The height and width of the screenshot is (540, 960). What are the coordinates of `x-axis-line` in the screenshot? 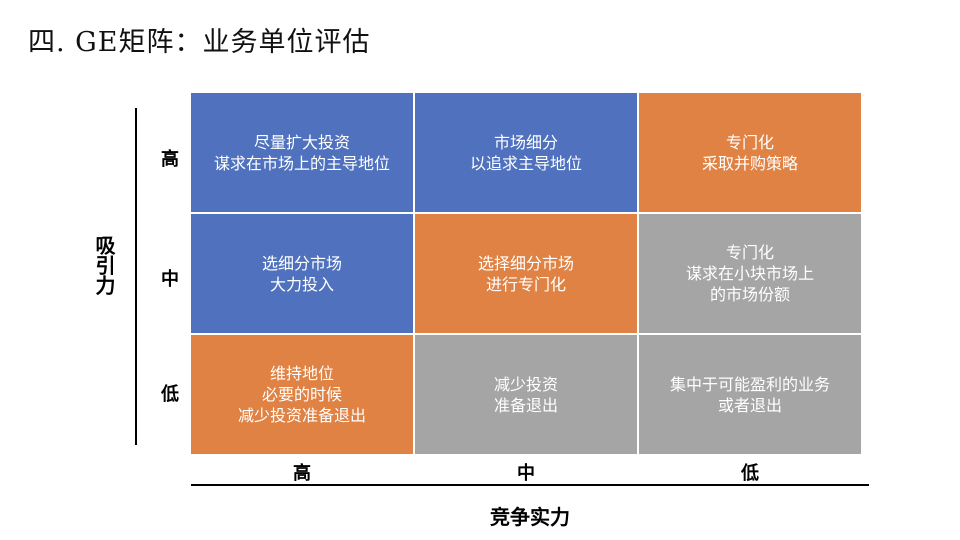 It's located at (530, 485).